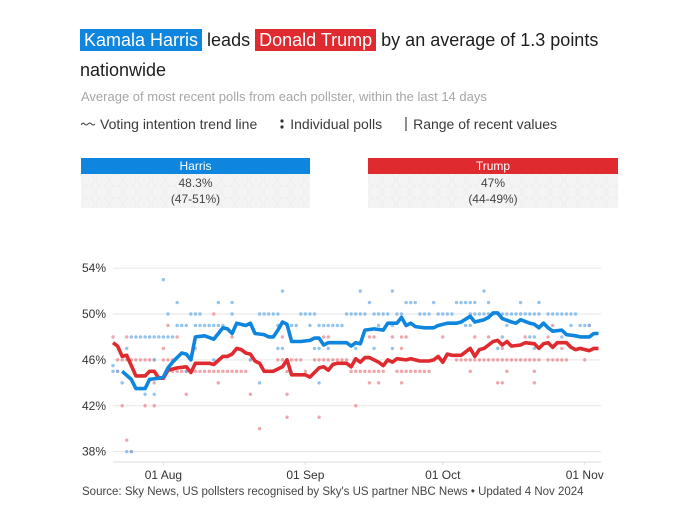  Describe the element at coordinates (282, 124) in the screenshot. I see `dot-pair-icon` at that location.